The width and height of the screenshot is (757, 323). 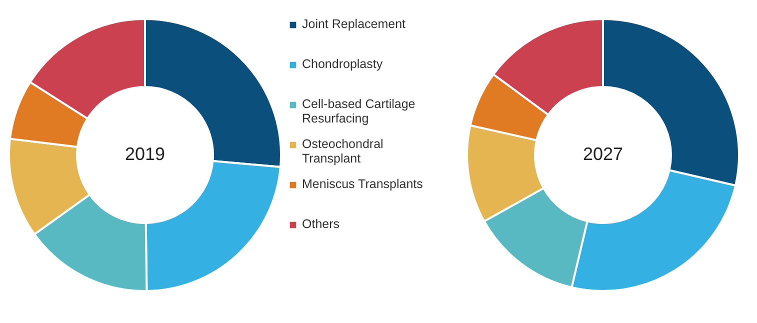 I want to click on legend-label: Meniscus Transplants, so click(x=362, y=184).